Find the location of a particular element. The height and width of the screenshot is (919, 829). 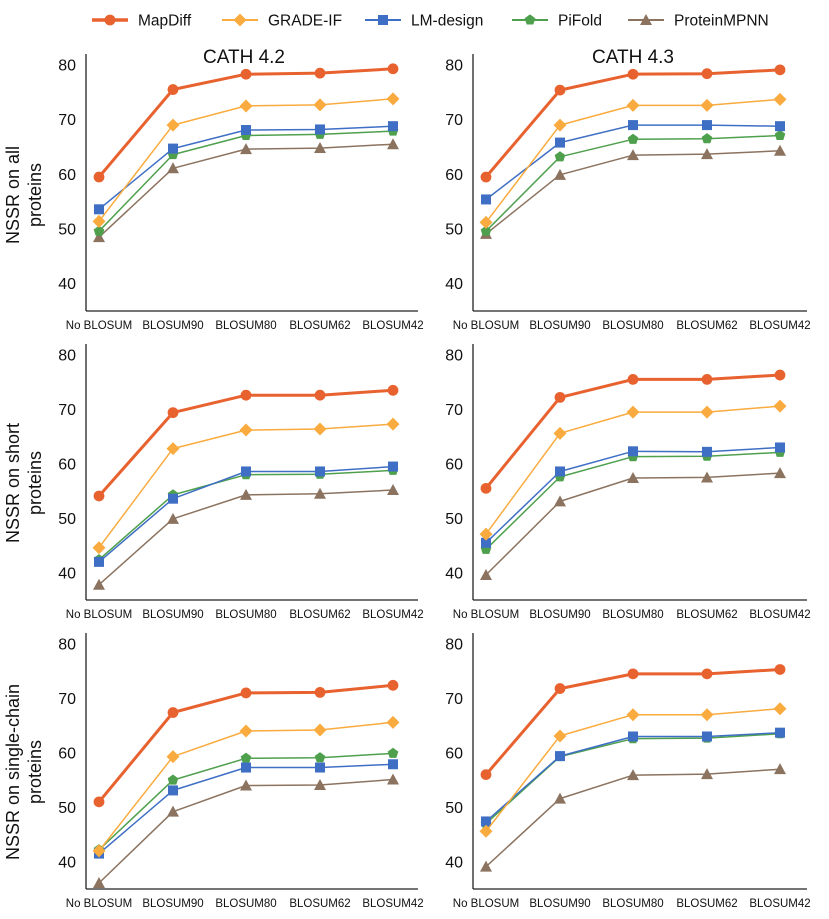

column-title-cath43: CATH 4.3 is located at coordinates (633, 57).